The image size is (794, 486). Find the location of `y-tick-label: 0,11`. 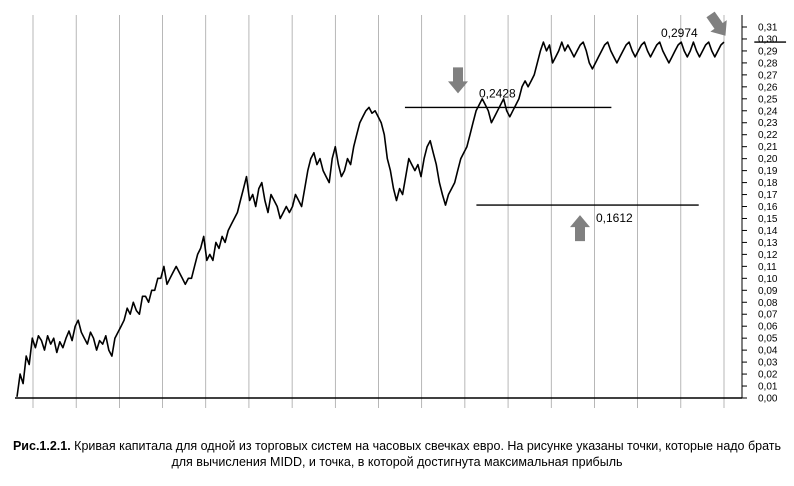

y-tick-label: 0,11 is located at coordinates (767, 267).